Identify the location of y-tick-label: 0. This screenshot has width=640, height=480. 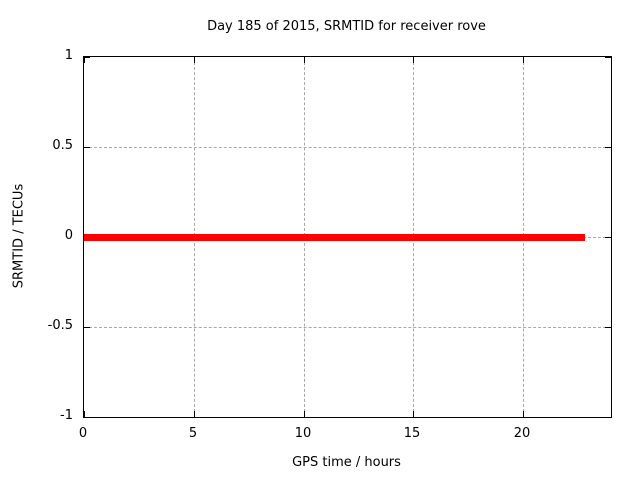
(68, 235).